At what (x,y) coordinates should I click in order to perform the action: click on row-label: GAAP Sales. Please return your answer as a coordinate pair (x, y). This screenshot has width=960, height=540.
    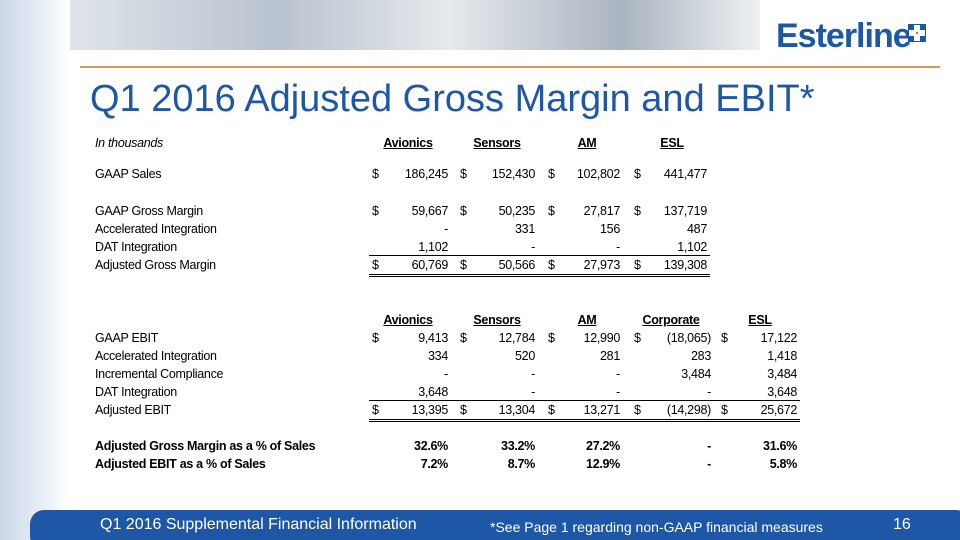
    Looking at the image, I should click on (128, 174).